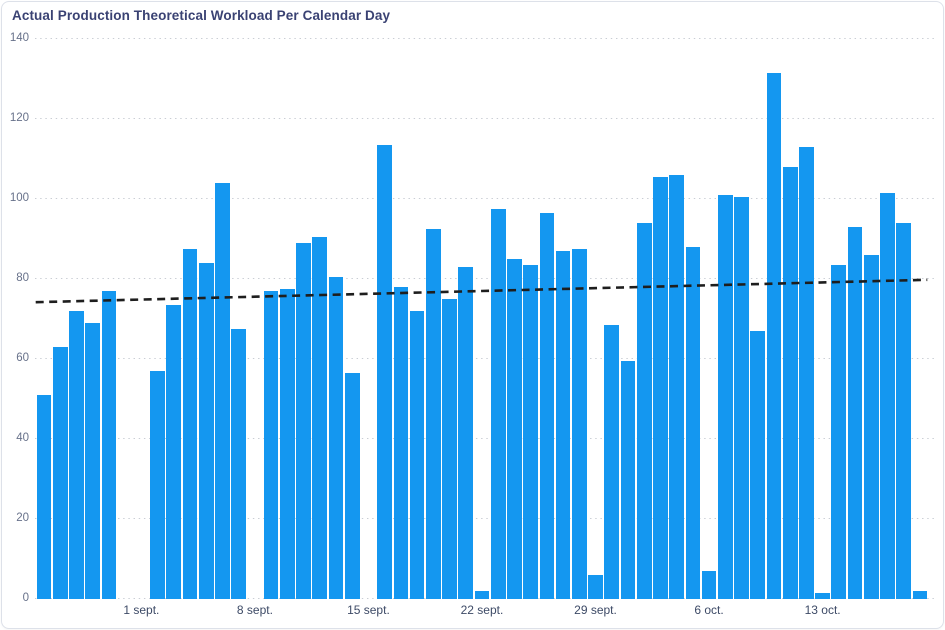 The height and width of the screenshot is (630, 945). I want to click on x-axis-label: 8 sept., so click(254, 610).